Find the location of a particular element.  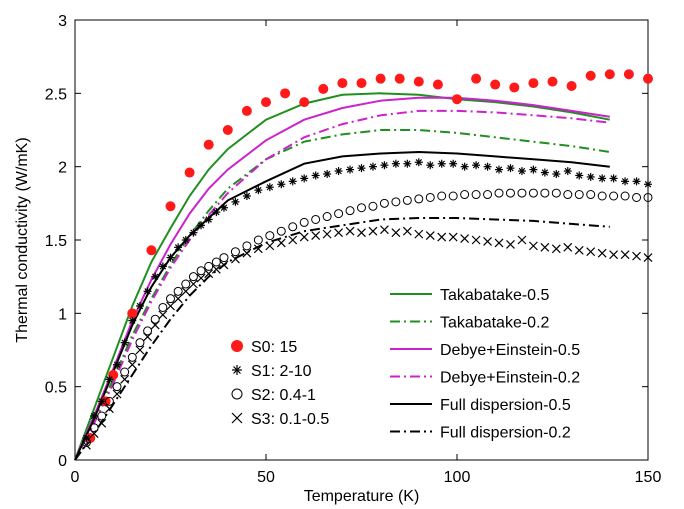

legend-label: S3: 0.1-0.5 is located at coordinates (290, 419).